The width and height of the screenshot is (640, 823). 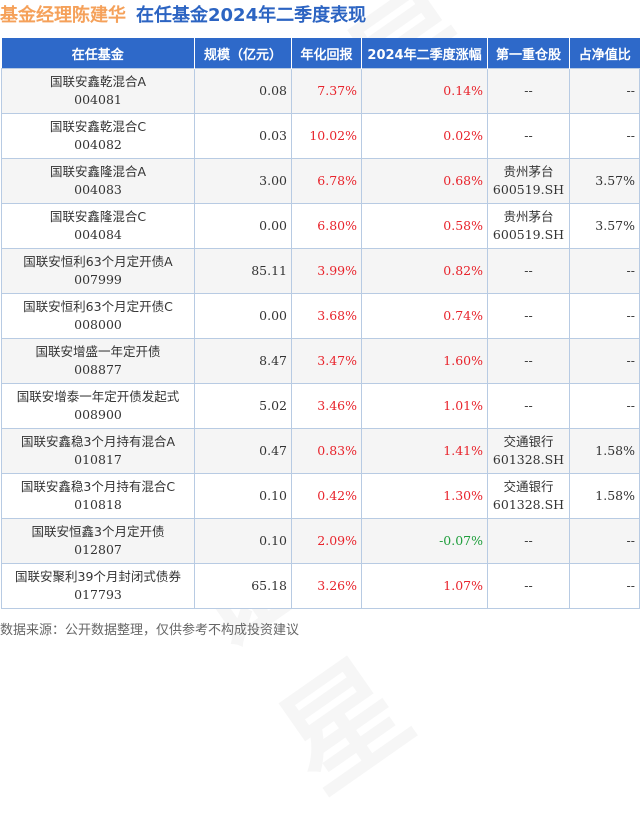 What do you see at coordinates (98, 459) in the screenshot?
I see `fund-code: 010817` at bounding box center [98, 459].